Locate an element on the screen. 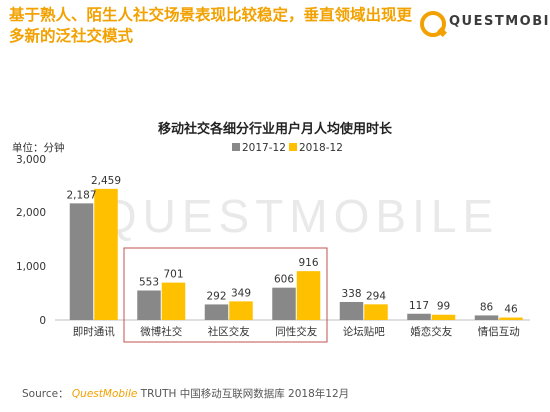 This screenshot has width=550, height=412. y-tick-label: 3,000 is located at coordinates (31, 160).